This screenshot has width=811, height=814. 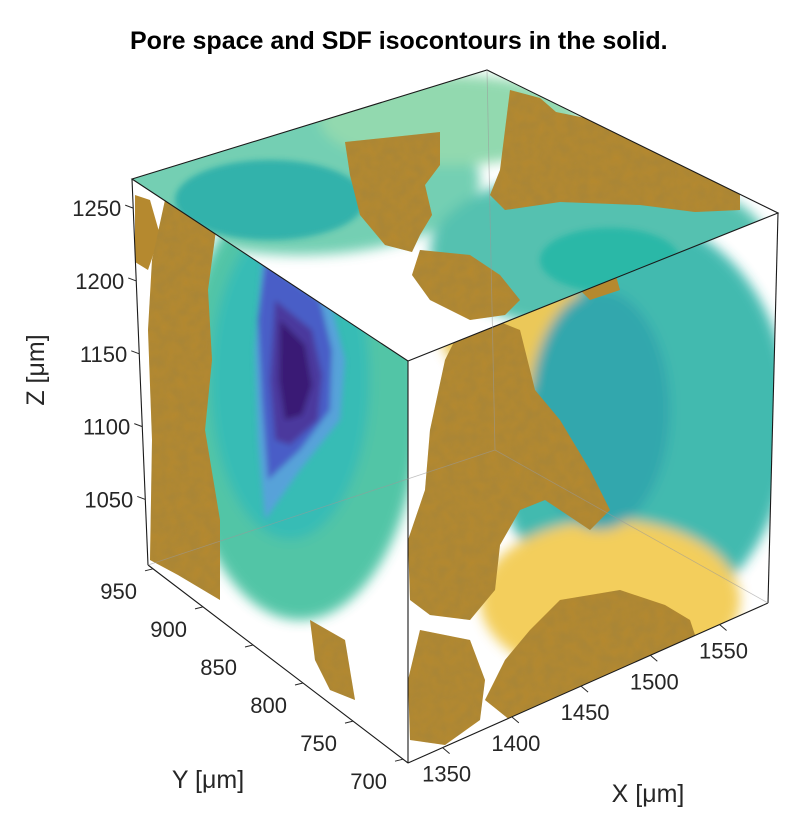 What do you see at coordinates (648, 794) in the screenshot?
I see `x-axis-label: X [μm]` at bounding box center [648, 794].